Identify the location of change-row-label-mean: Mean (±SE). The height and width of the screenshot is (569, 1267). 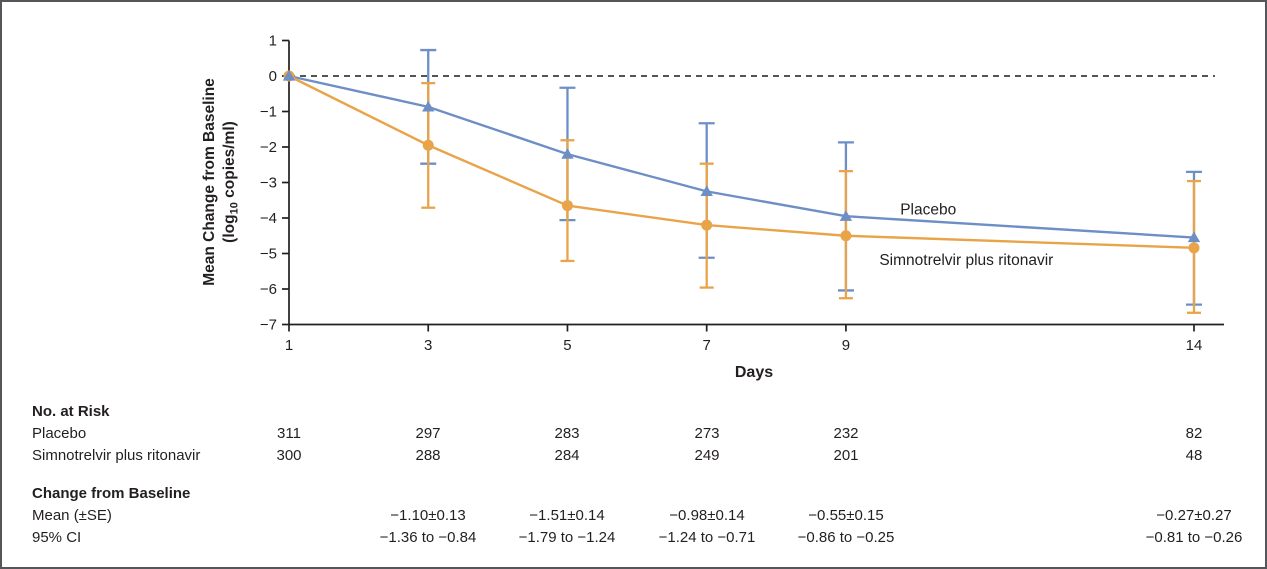
(72, 515).